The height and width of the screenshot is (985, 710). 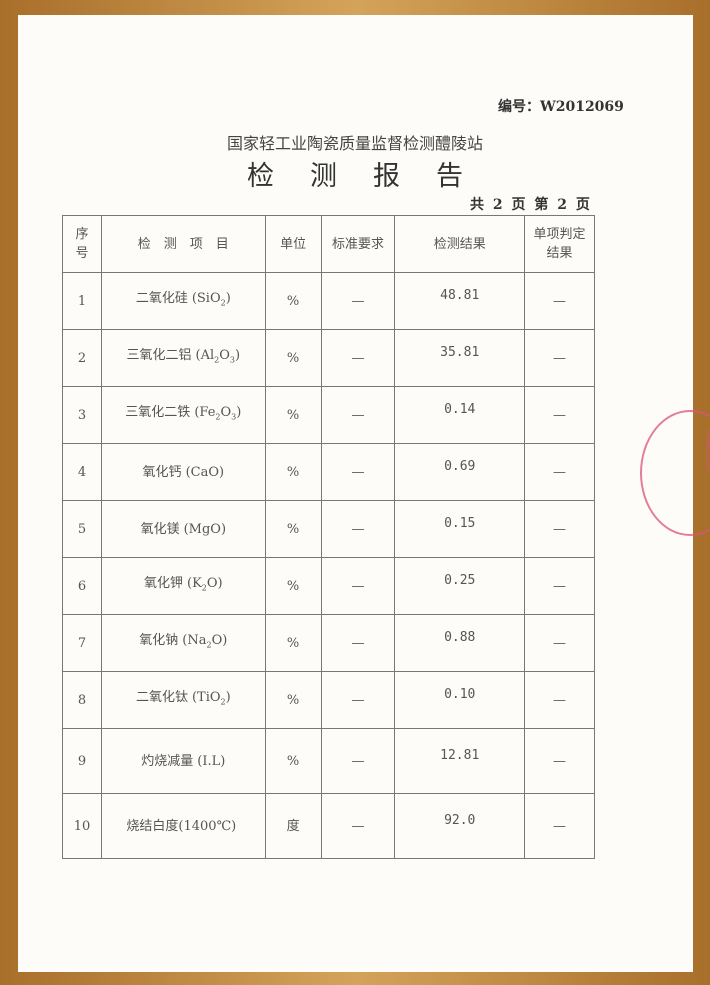 What do you see at coordinates (460, 755) in the screenshot?
I see `test-result-text: 12.81` at bounding box center [460, 755].